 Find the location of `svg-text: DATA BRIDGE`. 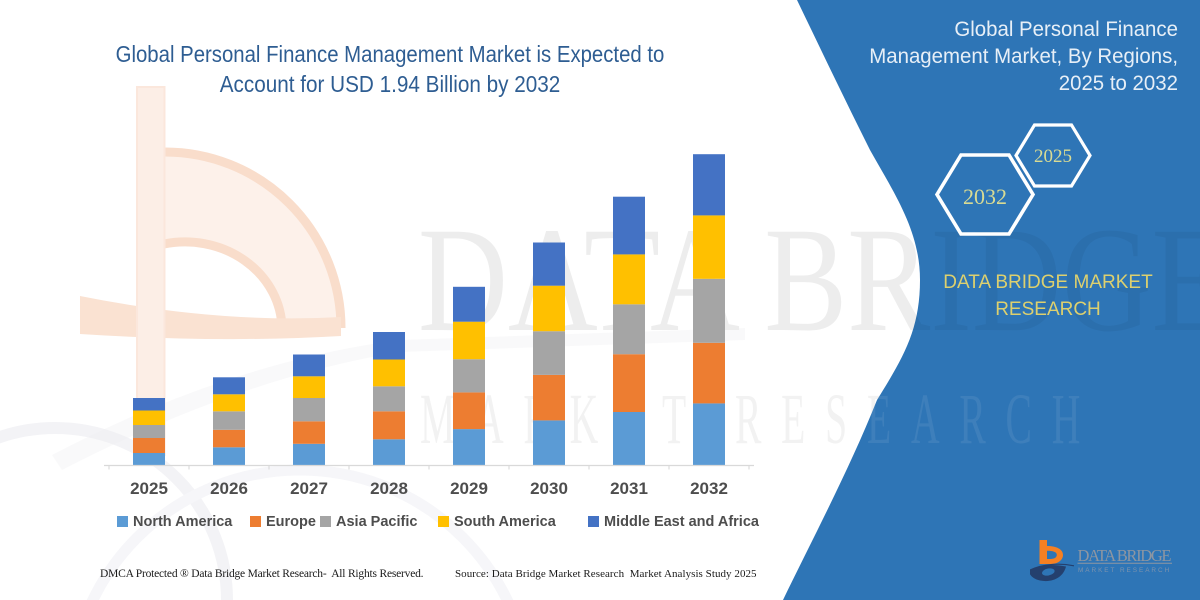

svg-text: DATA BRIDGE is located at coordinates (1125, 555).